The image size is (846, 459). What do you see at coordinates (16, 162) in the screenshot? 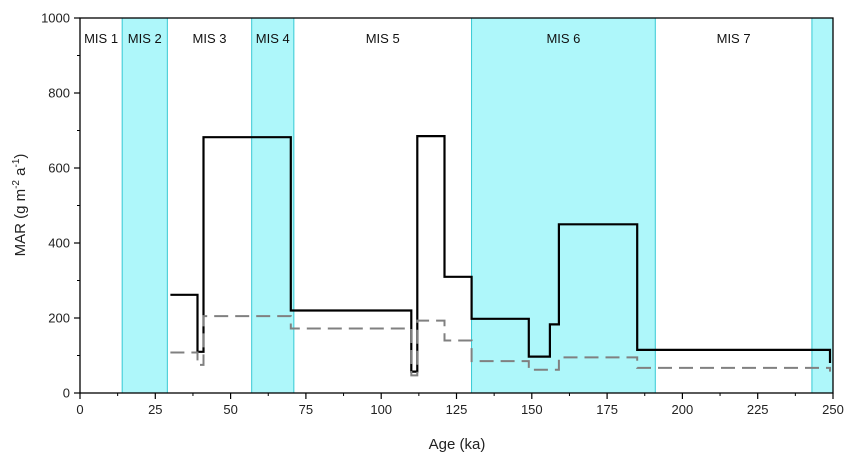
I see `y-axis-title-sup2: -1` at bounding box center [16, 162].